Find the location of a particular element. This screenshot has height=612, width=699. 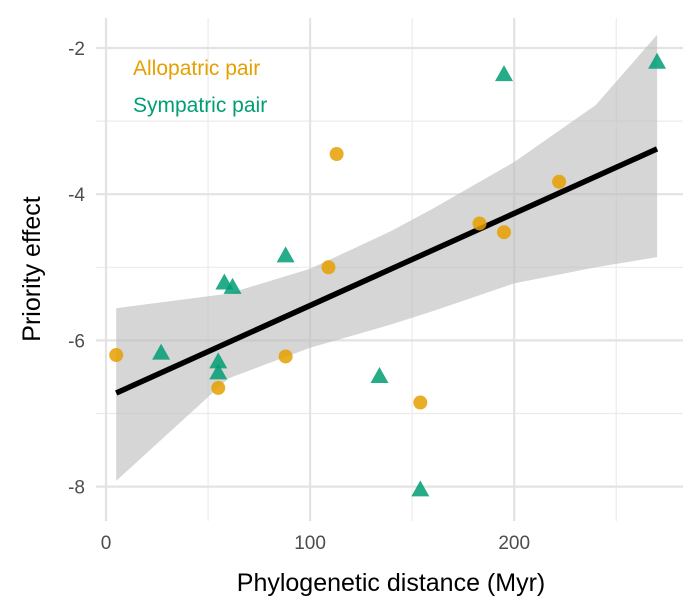

x-tick-labels: 0 100 200 is located at coordinates (315, 543).